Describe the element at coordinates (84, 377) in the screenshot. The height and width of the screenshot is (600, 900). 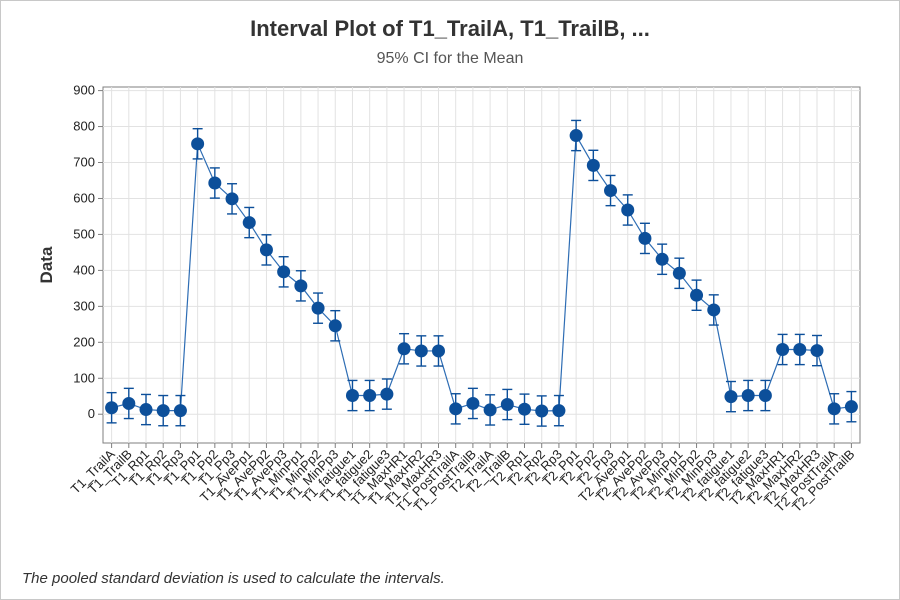
I see `y-tick-label: 100` at that location.